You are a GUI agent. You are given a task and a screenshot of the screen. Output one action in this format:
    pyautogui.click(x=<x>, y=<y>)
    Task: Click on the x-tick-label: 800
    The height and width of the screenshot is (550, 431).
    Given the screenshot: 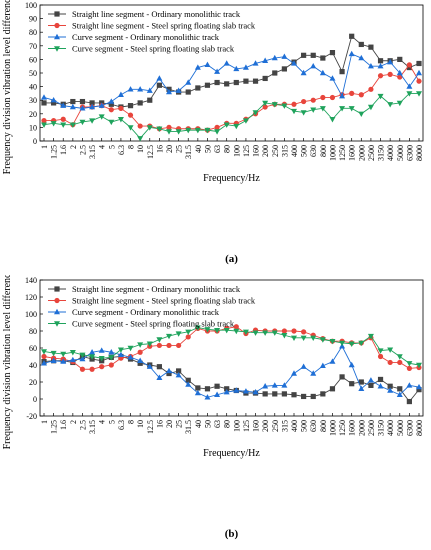 What is the action you would take?
    pyautogui.click(x=323, y=151)
    